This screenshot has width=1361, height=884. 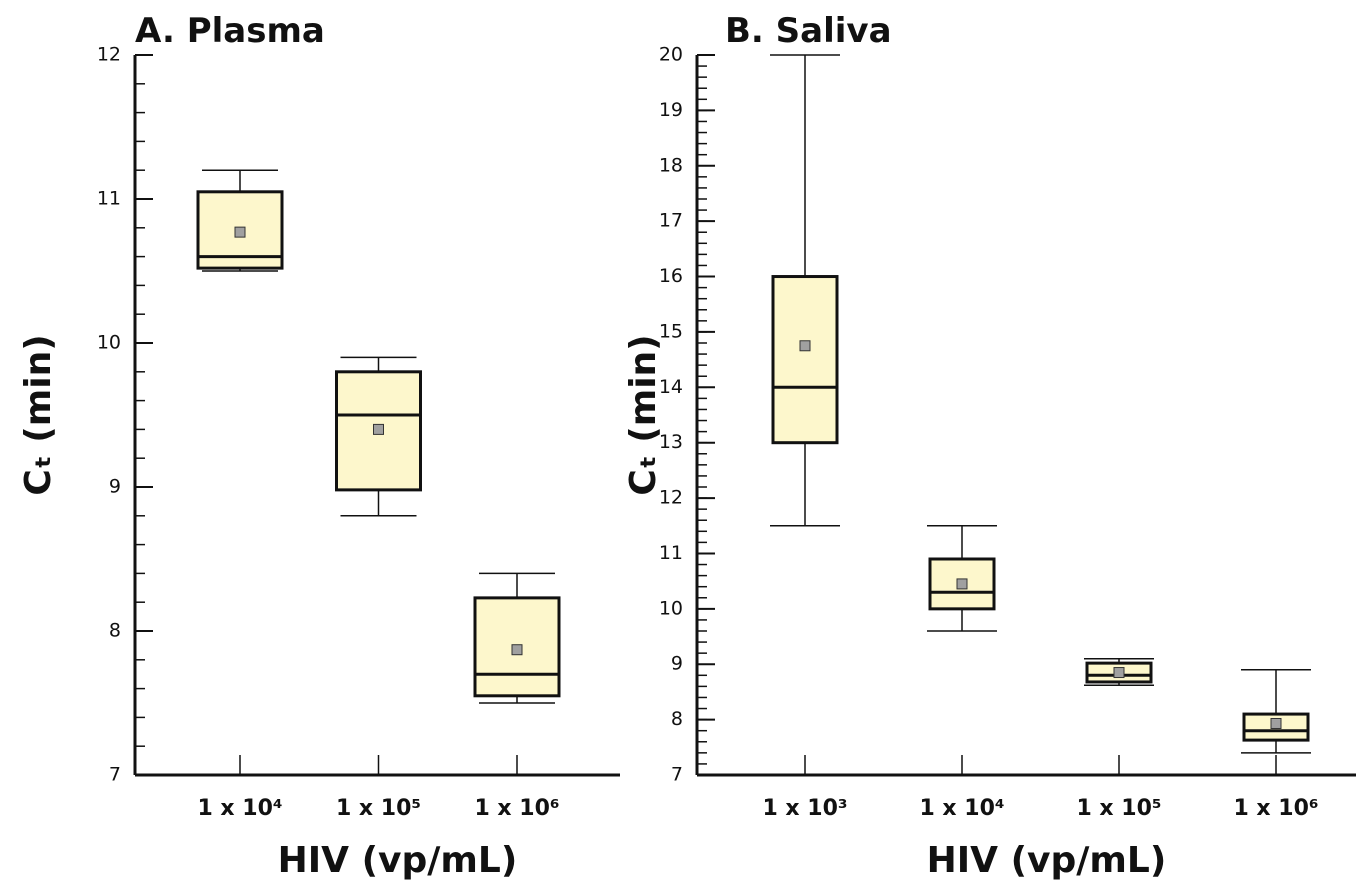 I want to click on y-tick-label: 14, so click(x=671, y=387).